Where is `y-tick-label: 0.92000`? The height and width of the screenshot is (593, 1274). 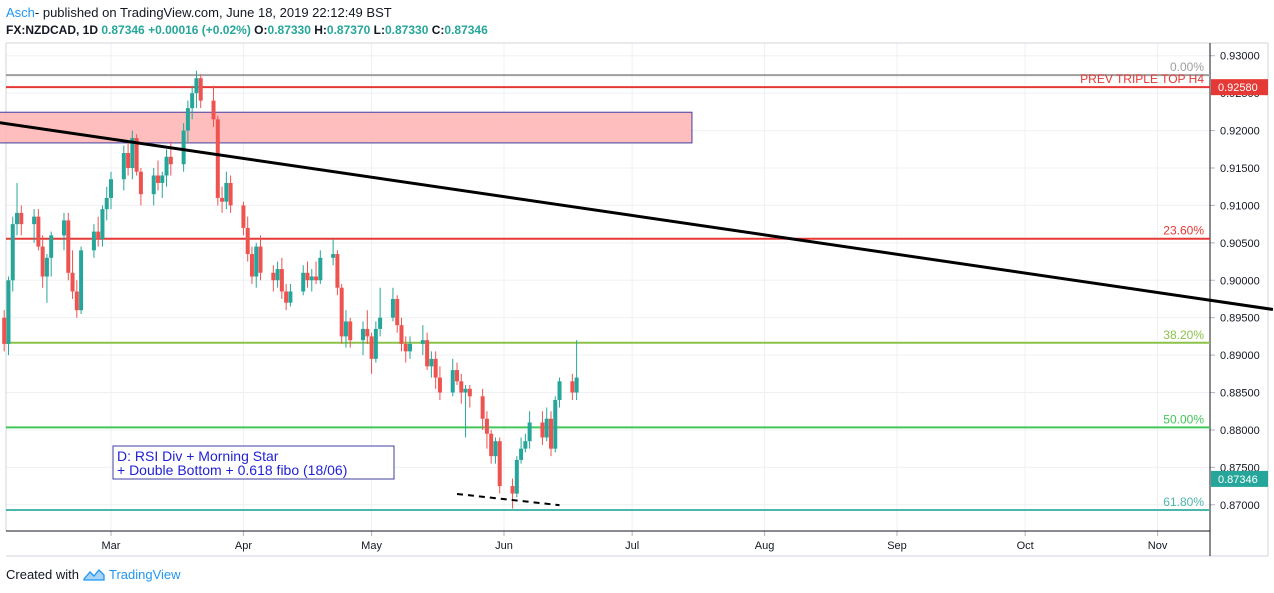 y-tick-label: 0.92000 is located at coordinates (1240, 132).